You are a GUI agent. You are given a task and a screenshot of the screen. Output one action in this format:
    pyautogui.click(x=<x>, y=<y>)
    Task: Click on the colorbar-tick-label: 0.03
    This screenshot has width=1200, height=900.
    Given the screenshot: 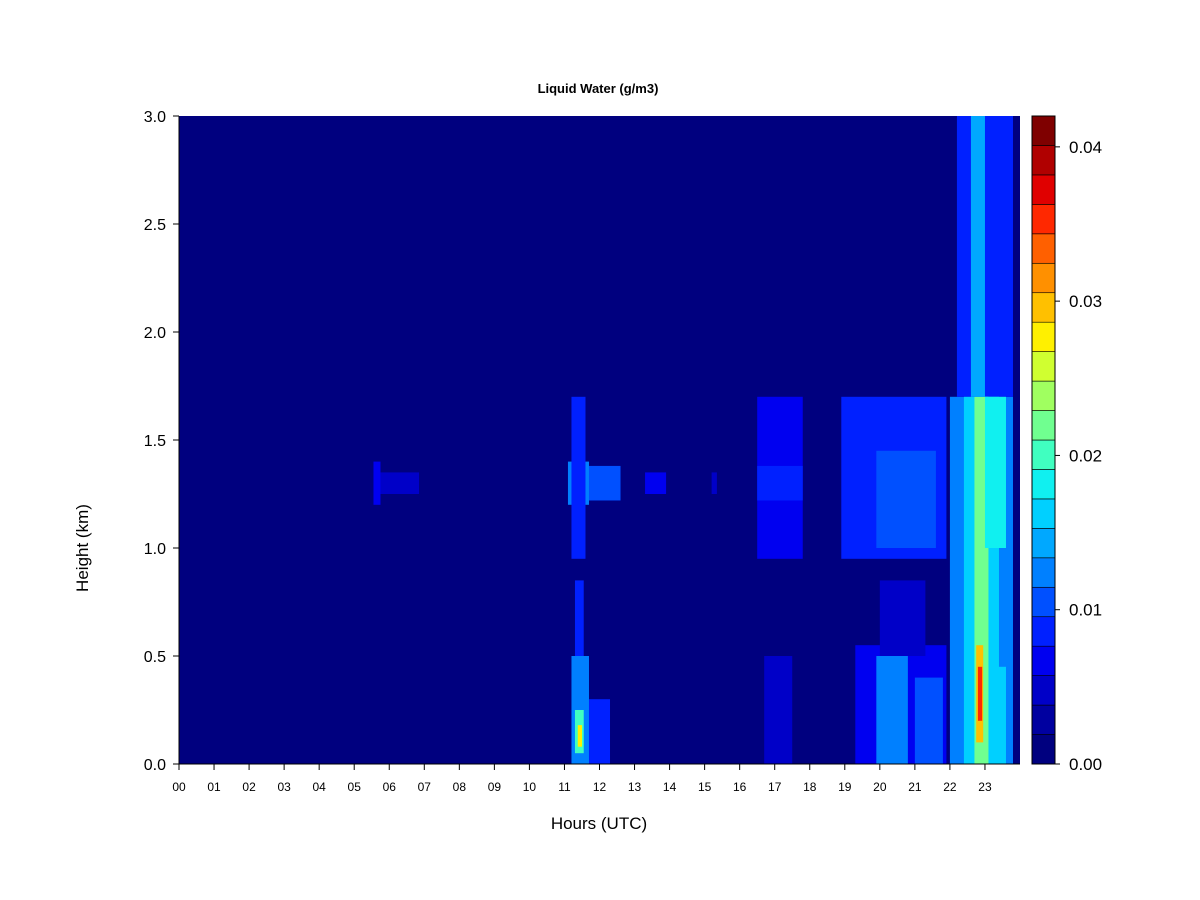 What is the action you would take?
    pyautogui.click(x=1085, y=301)
    